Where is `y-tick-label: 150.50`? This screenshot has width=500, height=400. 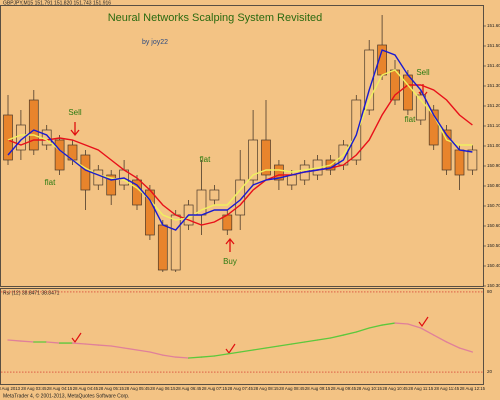 y-tick-label: 150.50 is located at coordinates (493, 245).